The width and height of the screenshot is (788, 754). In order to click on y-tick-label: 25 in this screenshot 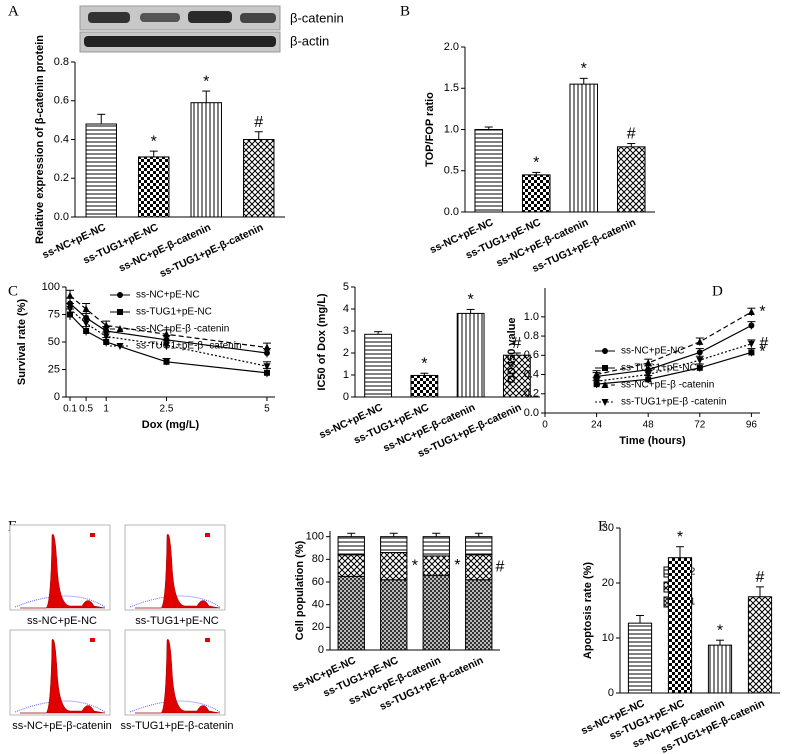, I will do `click(54, 369)`.